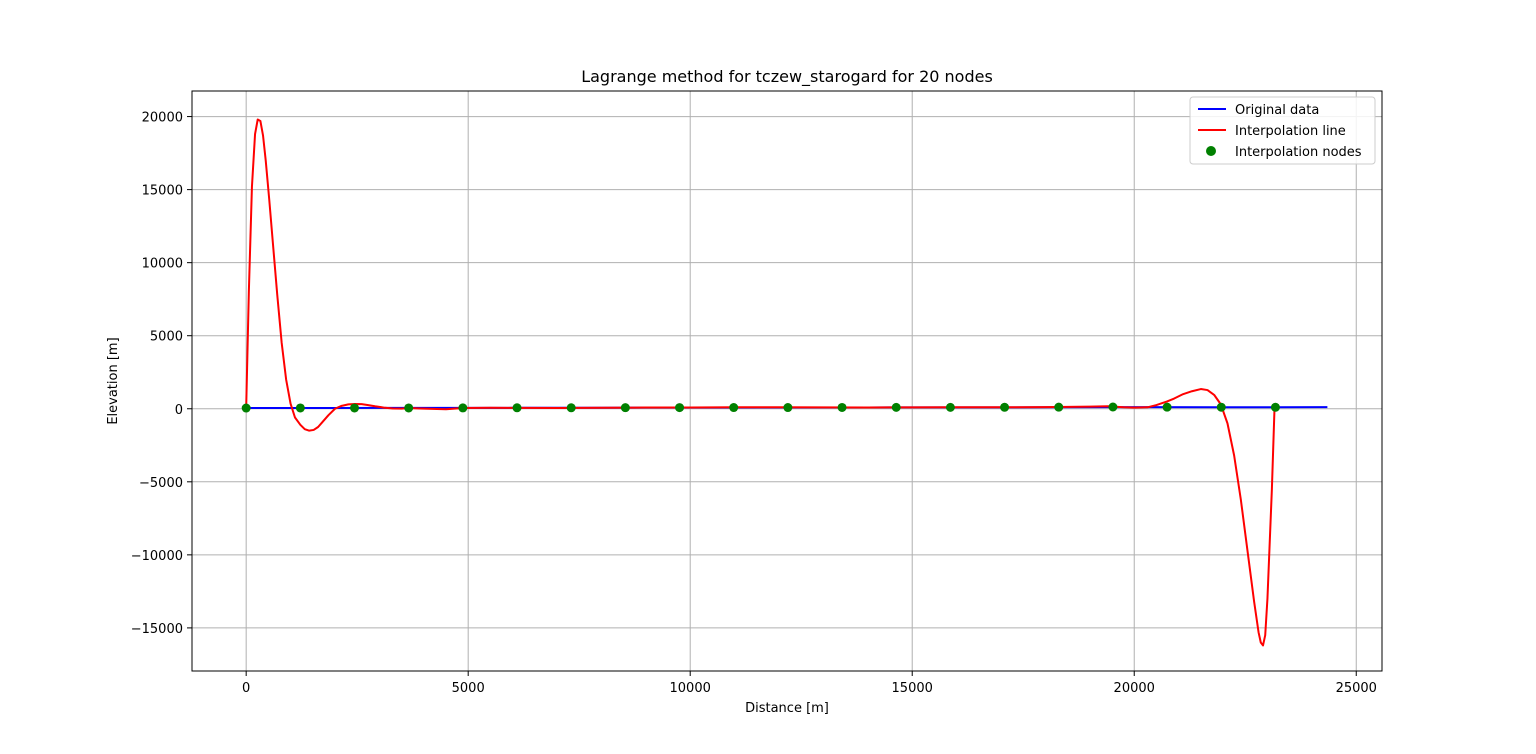  I want to click on x-axis: 0 5000 10000 15000 20000 25000, so click(809, 683).